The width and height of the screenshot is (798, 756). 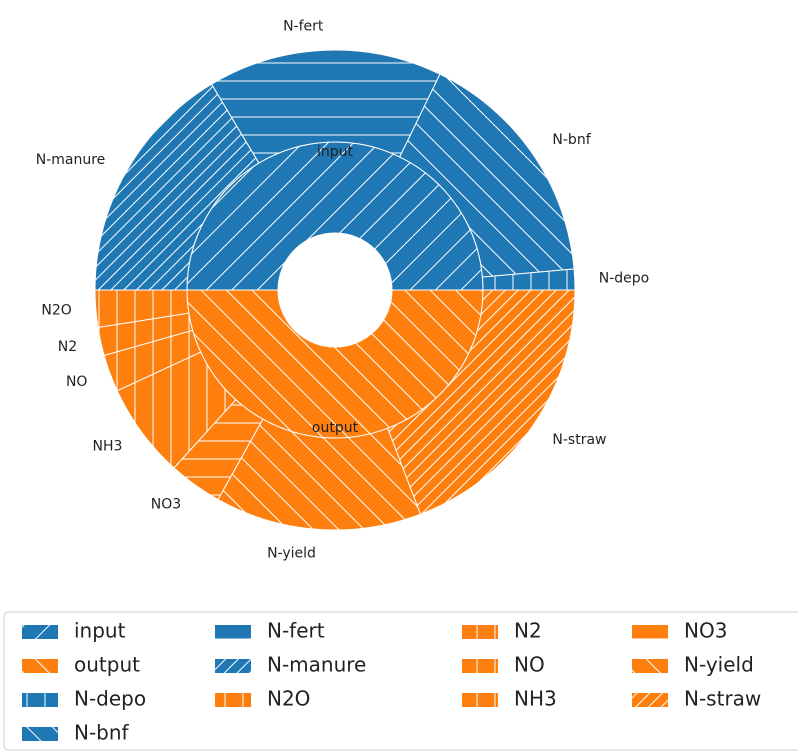 What do you see at coordinates (77, 382) in the screenshot?
I see `slice-label: NO` at bounding box center [77, 382].